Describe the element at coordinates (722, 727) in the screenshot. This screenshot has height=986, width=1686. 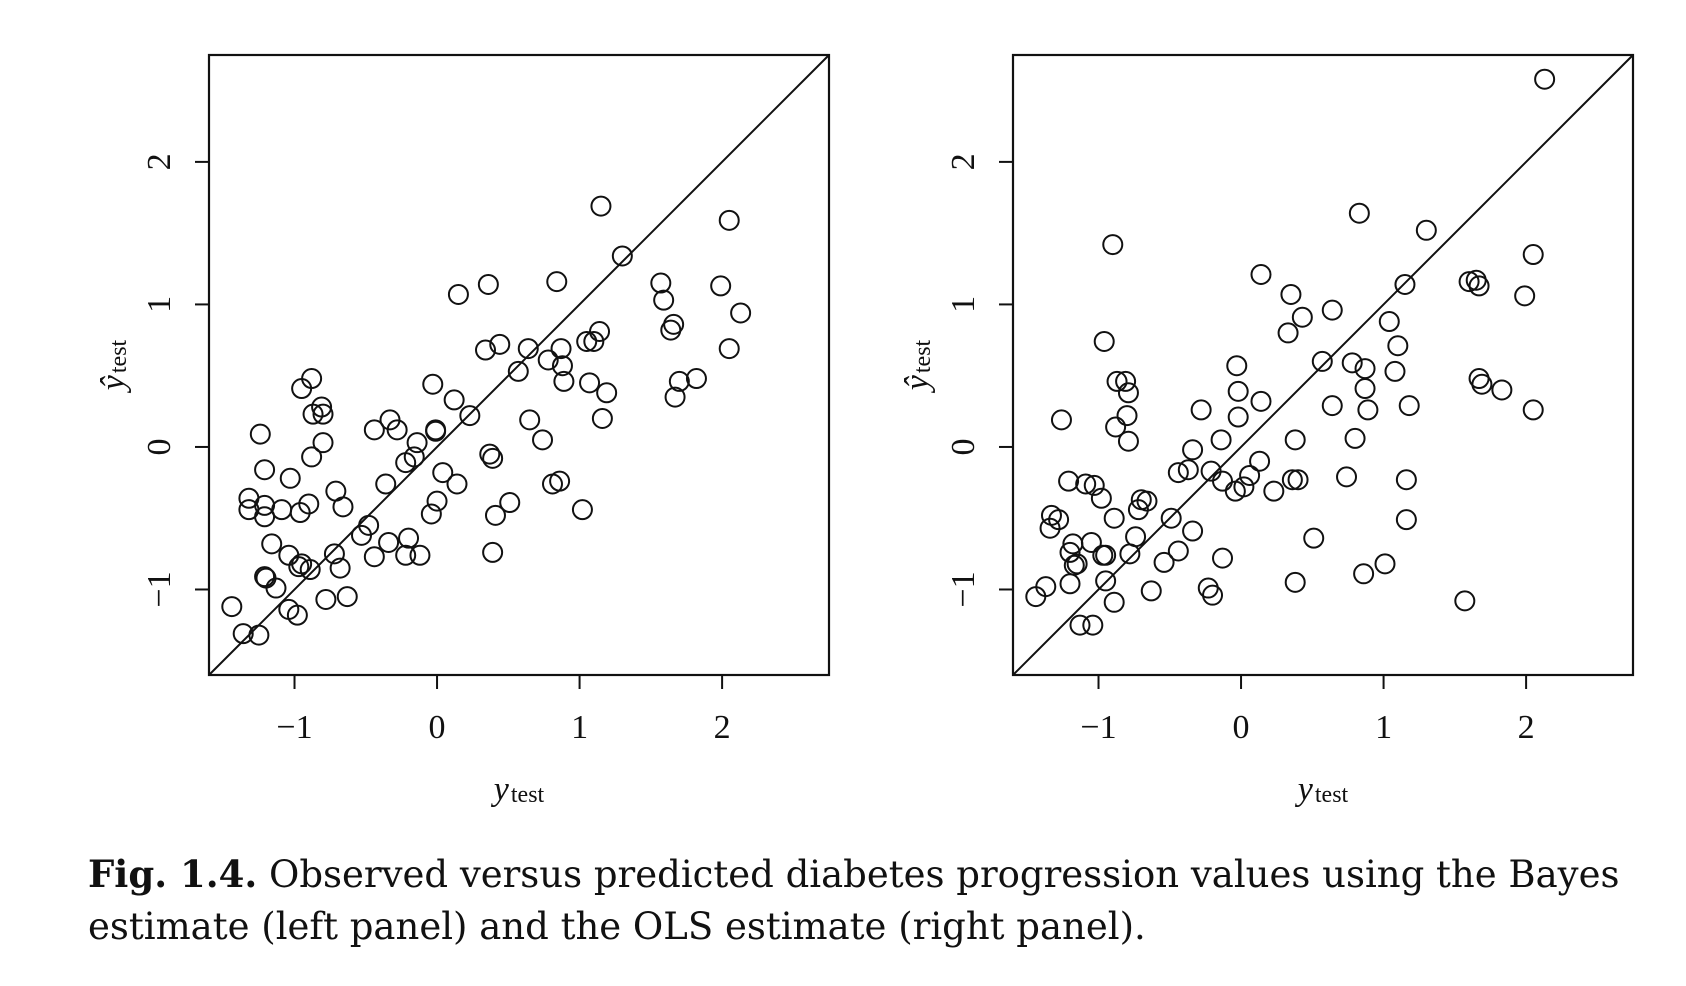
I see `x-tick-label: 2` at that location.